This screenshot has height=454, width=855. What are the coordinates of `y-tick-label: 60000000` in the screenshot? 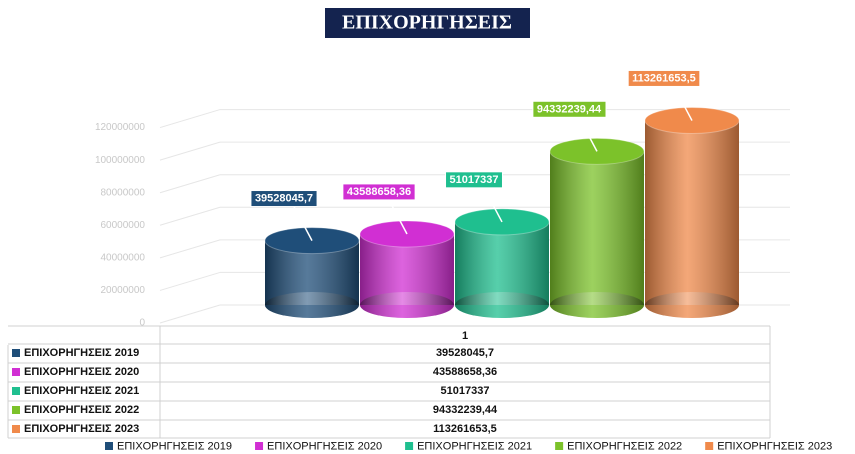 It's located at (123, 225).